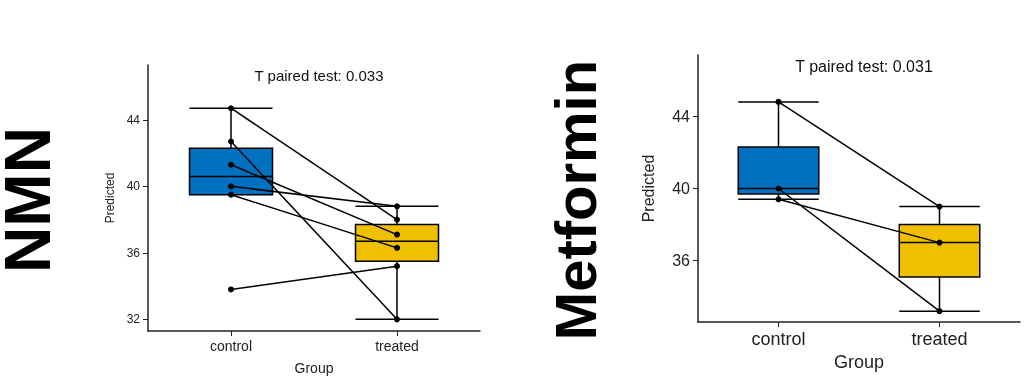 Image resolution: width=1024 pixels, height=384 pixels. What do you see at coordinates (133, 319) in the screenshot?
I see `y-tick-label: 32` at bounding box center [133, 319].